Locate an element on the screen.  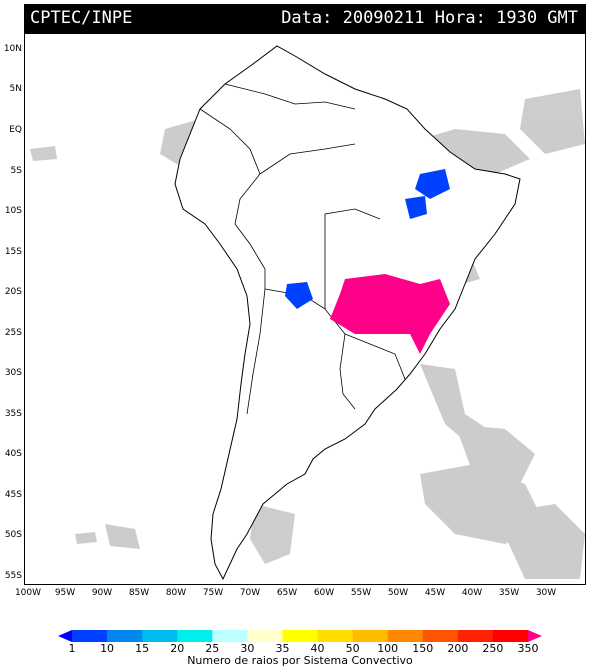
lat-label: 20S is located at coordinates (13, 292).